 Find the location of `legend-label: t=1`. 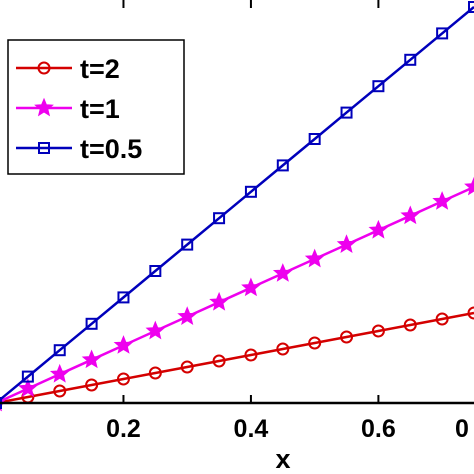

legend-label: t=1 is located at coordinates (100, 109).